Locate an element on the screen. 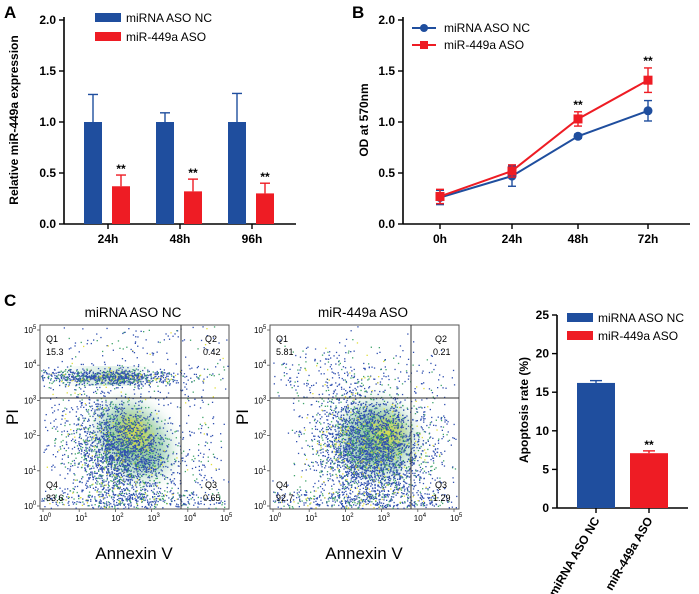 The width and height of the screenshot is (699, 594). b-legend-marker-nc is located at coordinates (424, 28).